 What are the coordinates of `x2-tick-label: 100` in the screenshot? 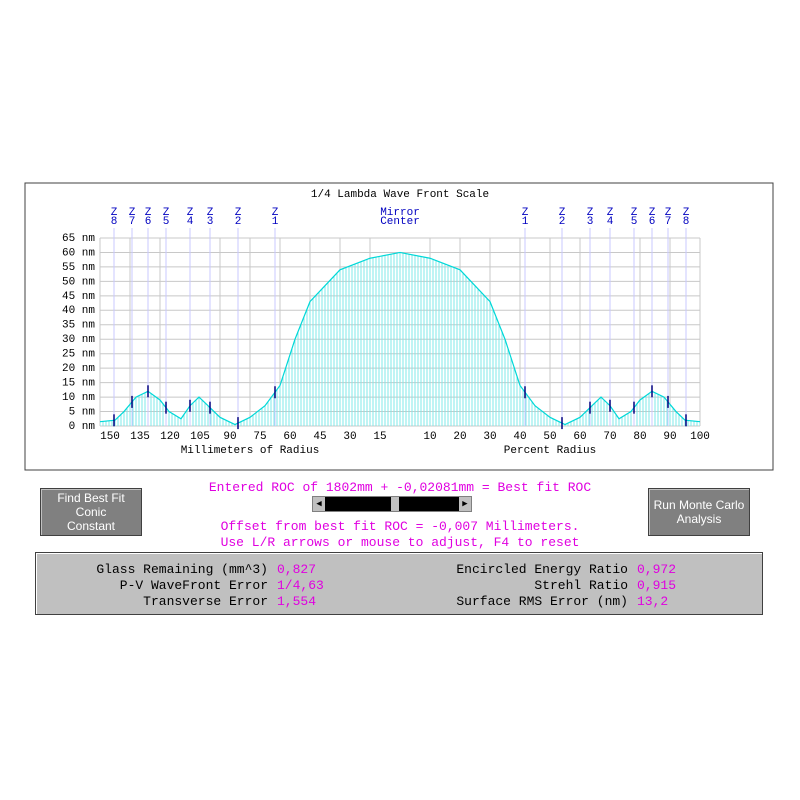 It's located at (700, 437).